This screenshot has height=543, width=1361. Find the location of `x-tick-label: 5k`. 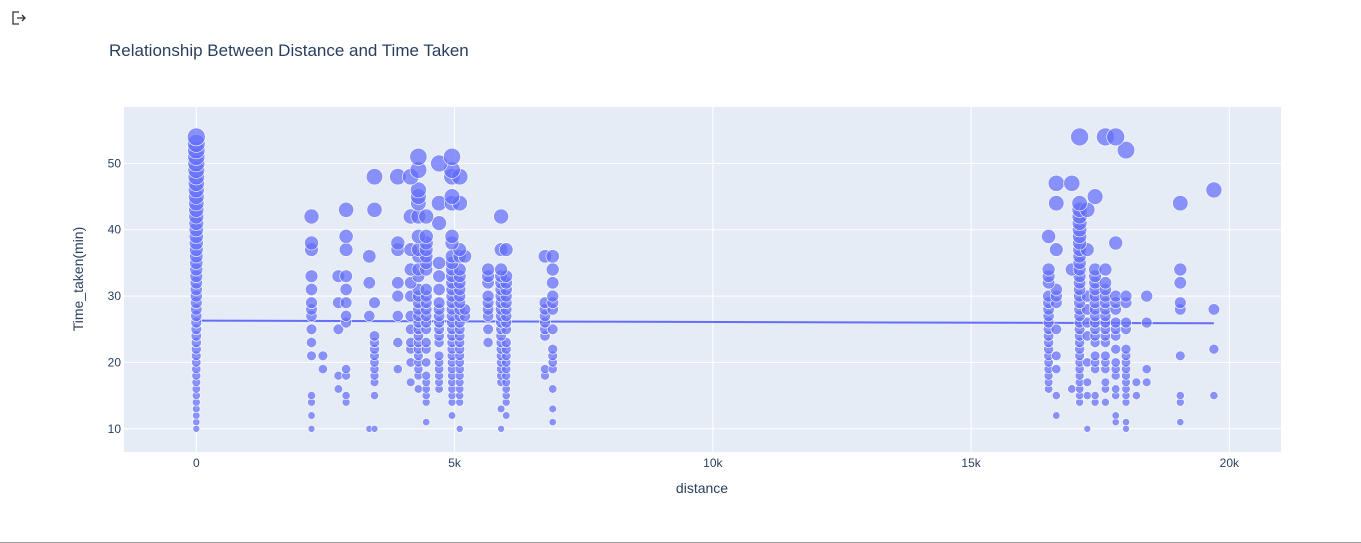

x-tick-label: 5k is located at coordinates (455, 463).